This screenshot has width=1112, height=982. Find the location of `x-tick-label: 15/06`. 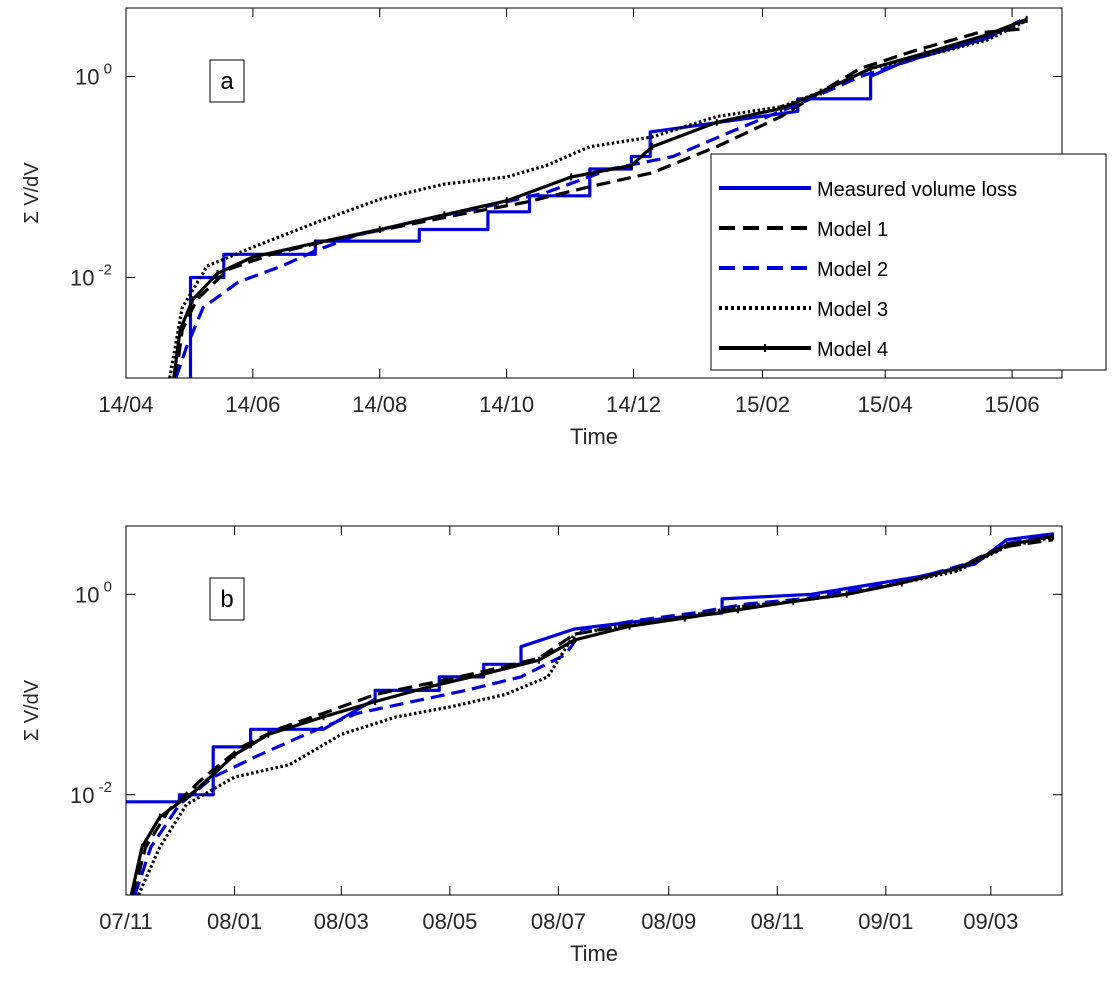

x-tick-label: 15/06 is located at coordinates (1012, 404).